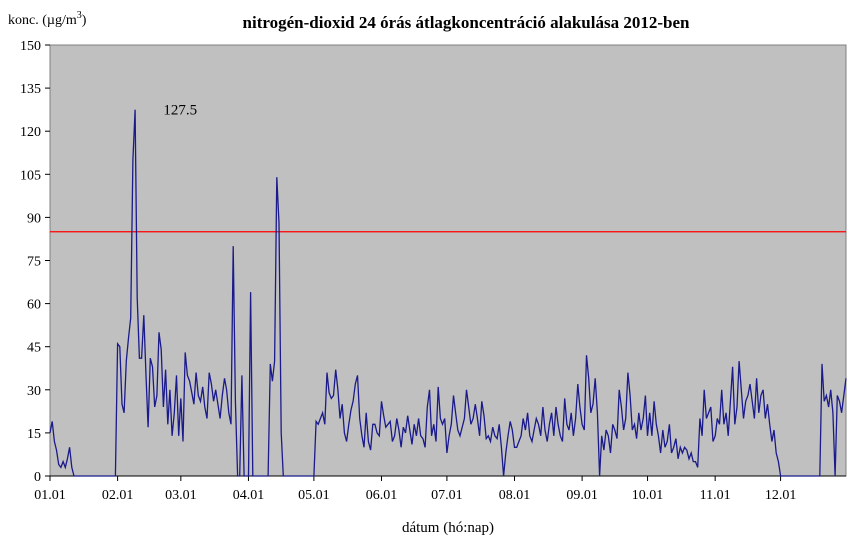 The image size is (860, 541). Describe the element at coordinates (118, 495) in the screenshot. I see `x-tick-label: 02.01` at that location.